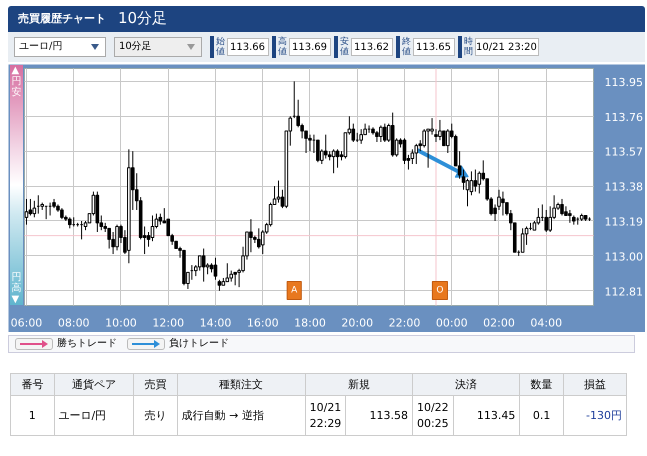 The image size is (647, 456). What do you see at coordinates (199, 343) in the screenshot?
I see `text: 負けトレード` at bounding box center [199, 343].